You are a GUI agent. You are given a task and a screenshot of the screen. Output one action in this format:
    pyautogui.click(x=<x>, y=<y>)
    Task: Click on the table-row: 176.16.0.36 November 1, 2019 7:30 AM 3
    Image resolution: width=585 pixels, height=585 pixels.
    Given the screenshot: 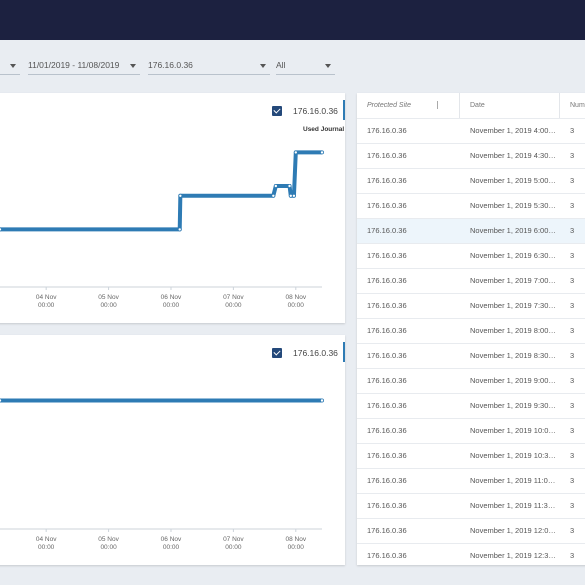 What is the action you would take?
    pyautogui.click(x=471, y=305)
    